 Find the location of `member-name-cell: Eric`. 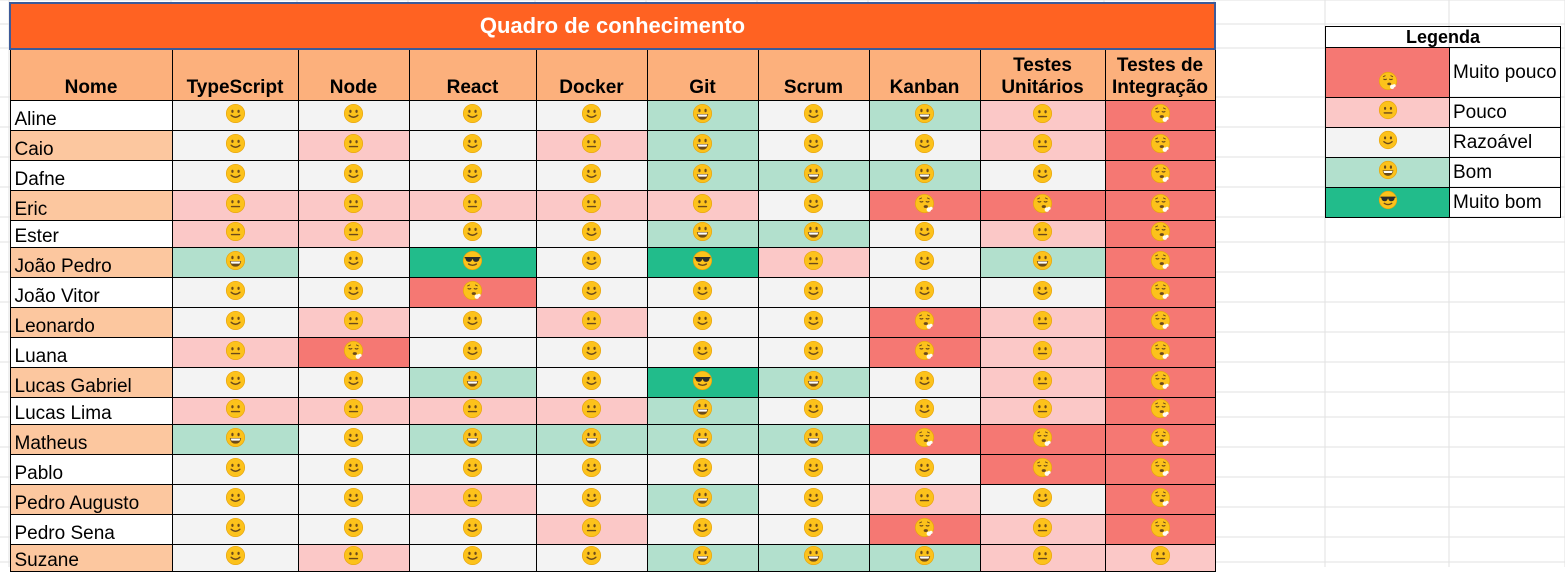

member-name-cell: Eric is located at coordinates (91, 205).